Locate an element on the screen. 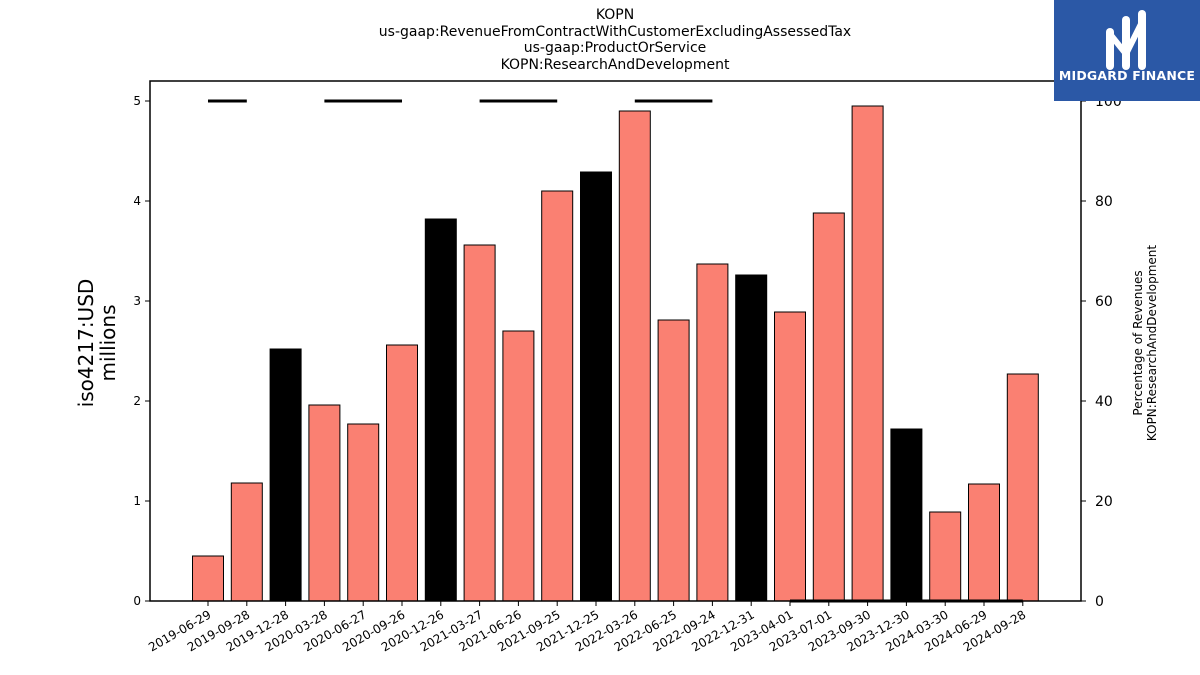 This screenshot has width=1200, height=675. logo-mark-icon is located at coordinates (1126, 40).